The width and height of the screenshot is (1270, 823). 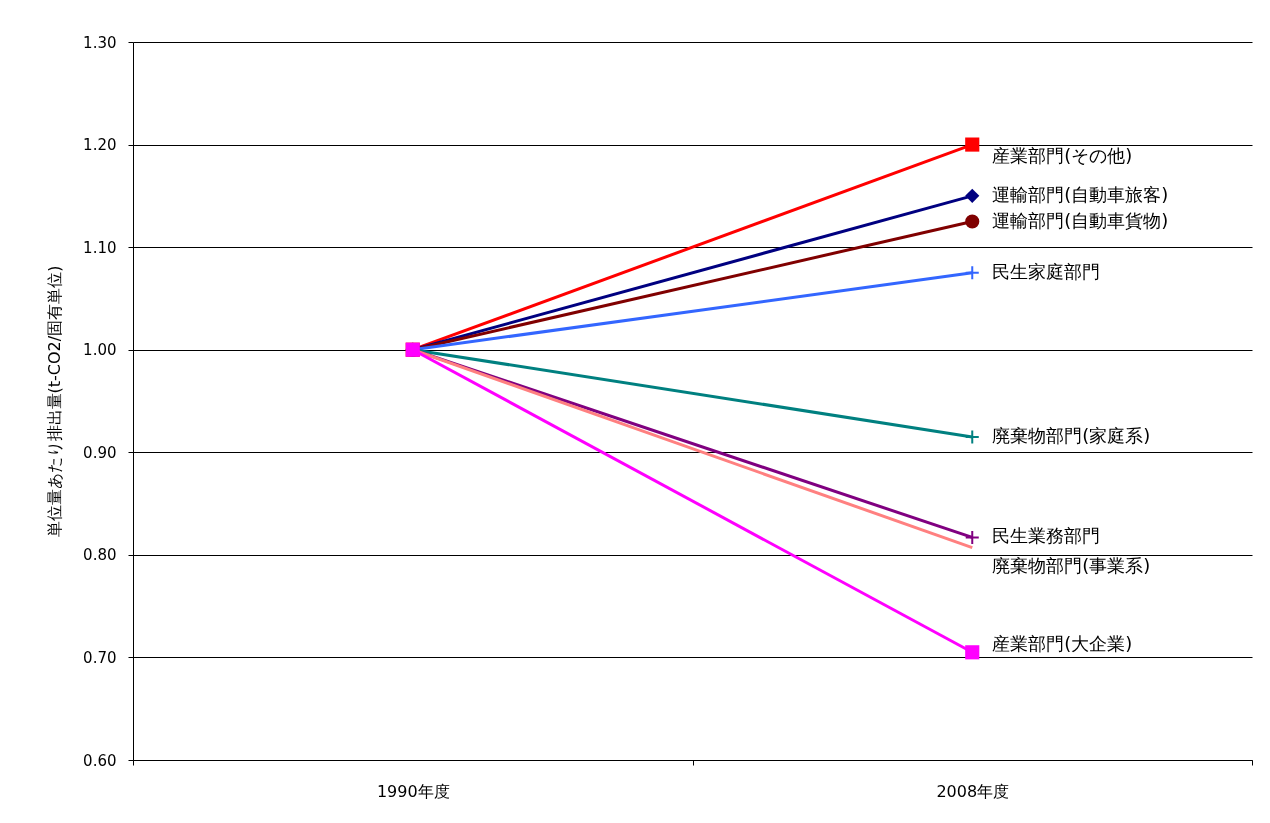 What do you see at coordinates (1046, 536) in the screenshot?
I see `series-label: 民生業務部門` at bounding box center [1046, 536].